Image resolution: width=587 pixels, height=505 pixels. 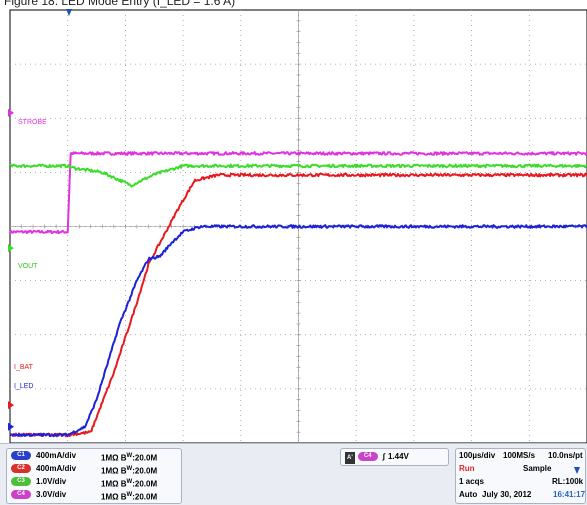 What do you see at coordinates (11, 426) in the screenshot?
I see `channel-marker-i-led` at bounding box center [11, 426].